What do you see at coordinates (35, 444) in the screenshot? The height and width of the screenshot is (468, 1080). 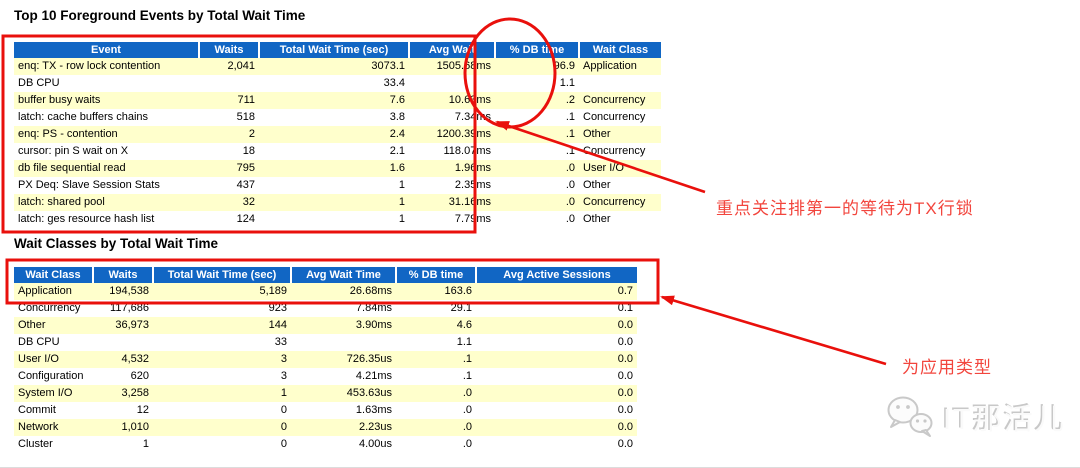 I see `table-cell: Cluster` at bounding box center [35, 444].